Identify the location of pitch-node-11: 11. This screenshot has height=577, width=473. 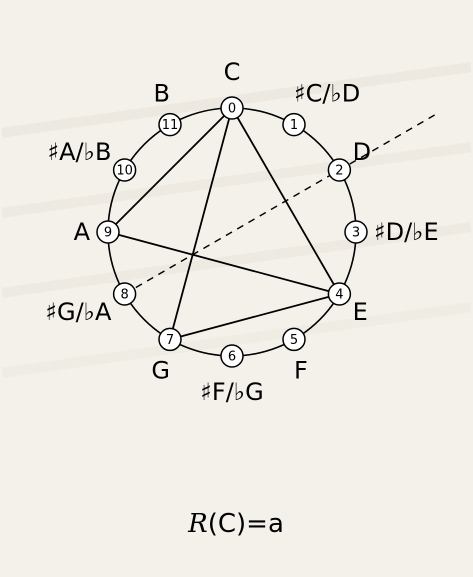
(170, 124).